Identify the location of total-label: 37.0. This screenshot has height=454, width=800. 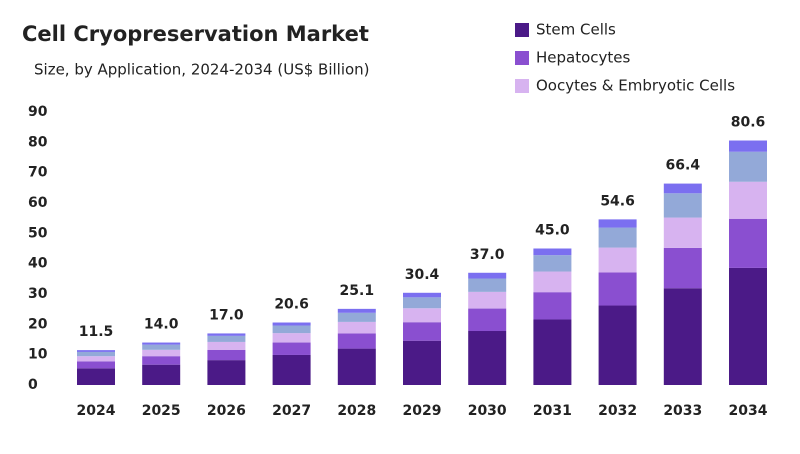
(487, 255).